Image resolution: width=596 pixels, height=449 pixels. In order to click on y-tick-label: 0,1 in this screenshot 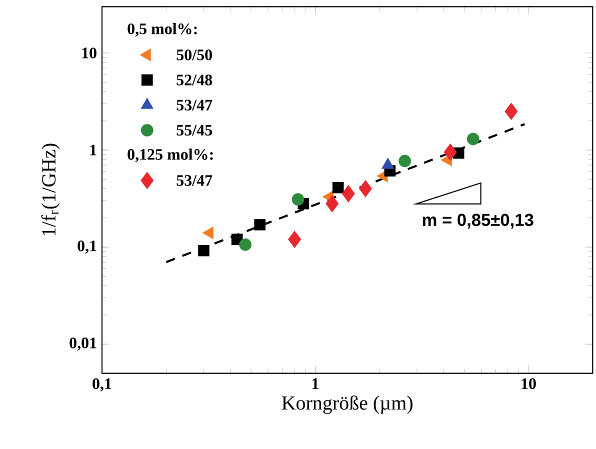, I will do `click(87, 247)`.